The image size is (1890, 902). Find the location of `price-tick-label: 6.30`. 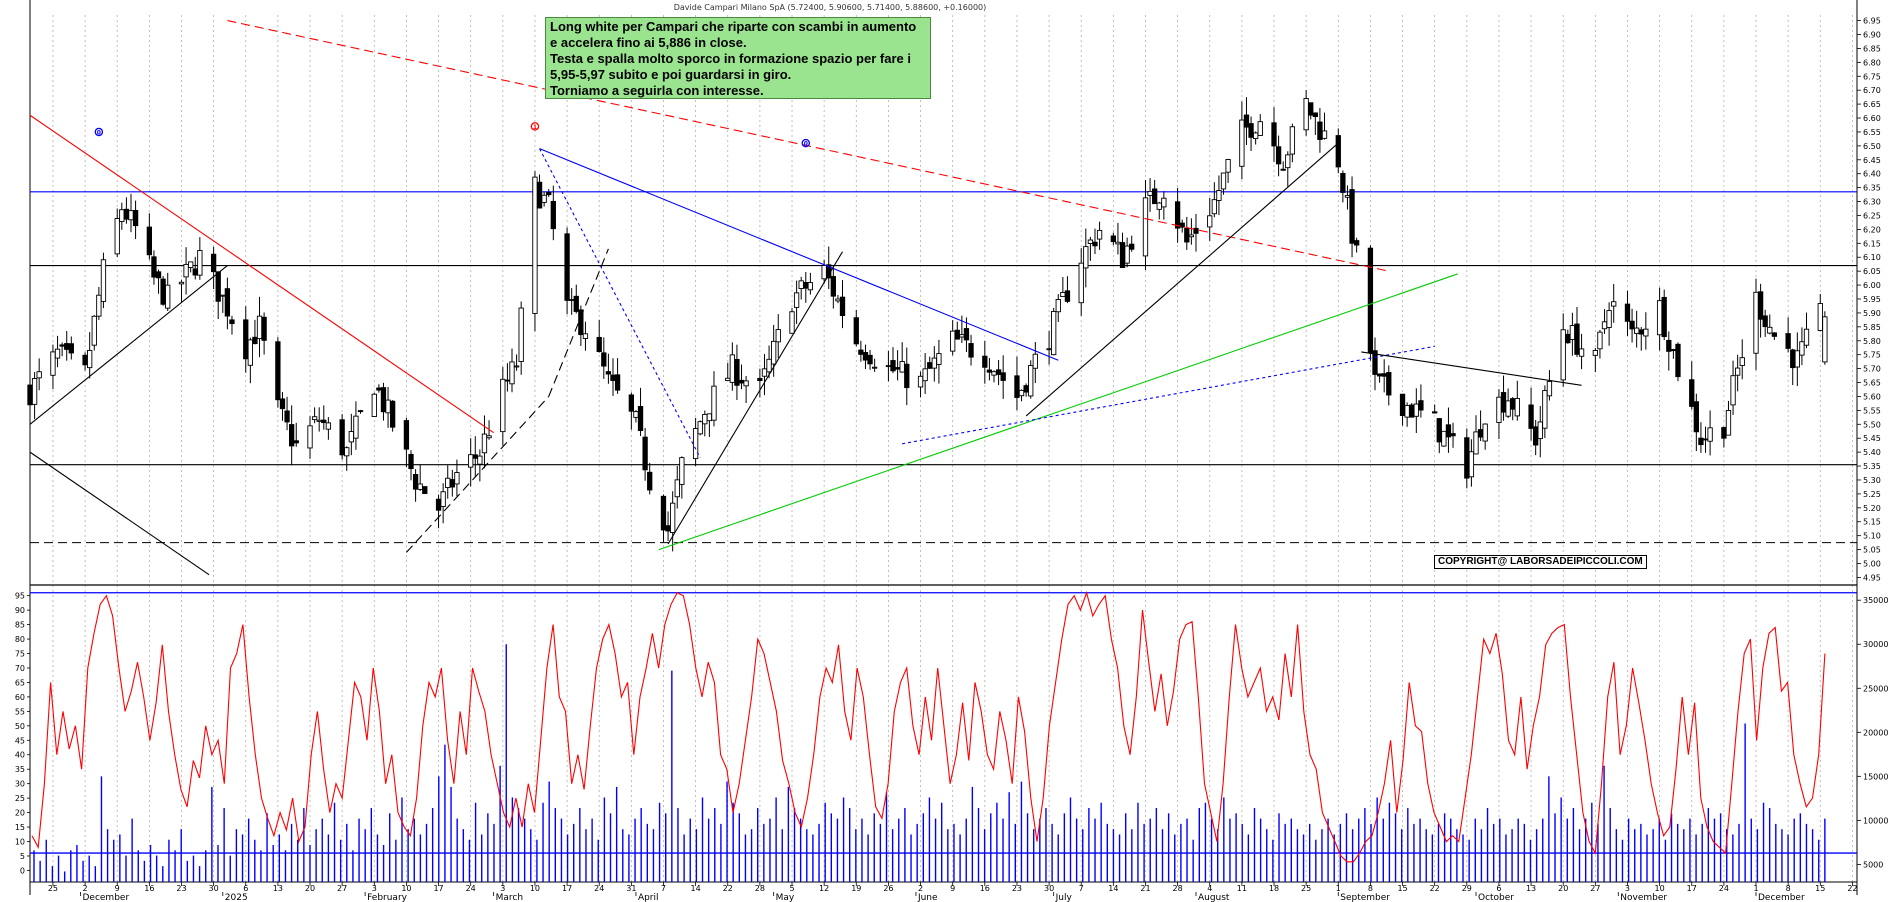

price-tick-label: 6.30 is located at coordinates (1872, 202).